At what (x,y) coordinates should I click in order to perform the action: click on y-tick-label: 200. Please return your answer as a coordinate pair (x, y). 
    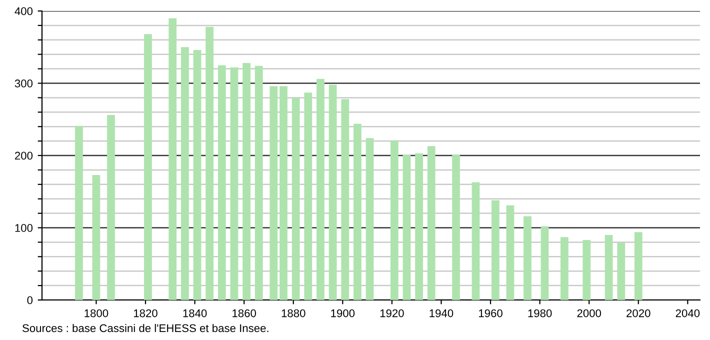
    Looking at the image, I should click on (23, 156).